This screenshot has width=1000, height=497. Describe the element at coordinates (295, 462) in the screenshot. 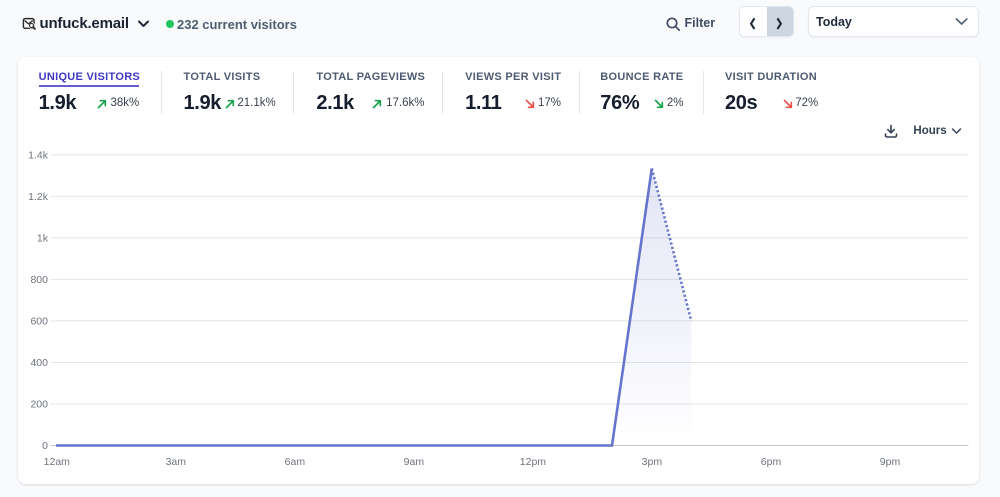

I see `svg-text: 6am` at that location.